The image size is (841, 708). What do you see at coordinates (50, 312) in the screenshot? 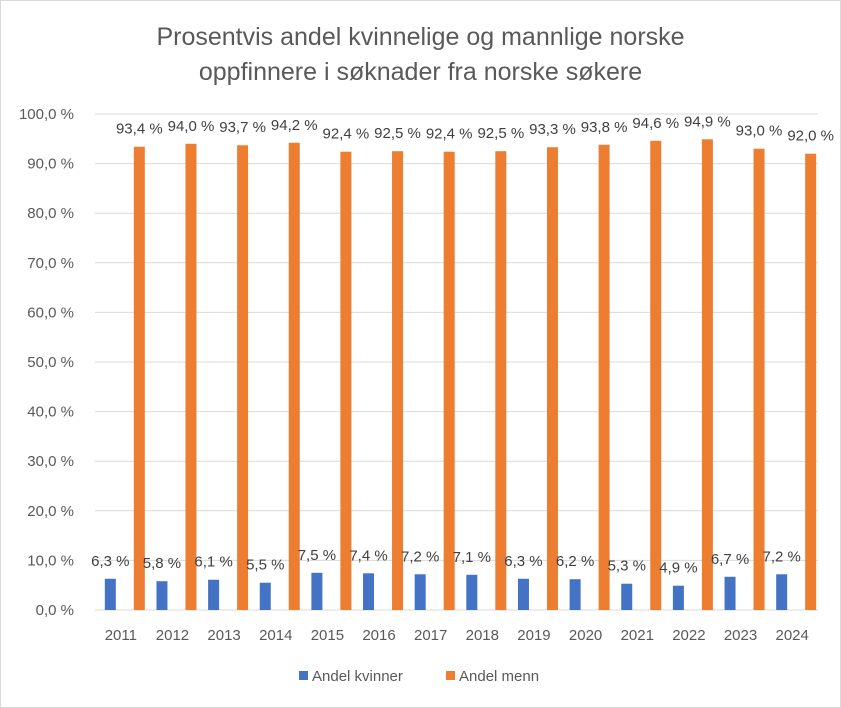
I see `y-tick-label: 60,0 %` at bounding box center [50, 312].